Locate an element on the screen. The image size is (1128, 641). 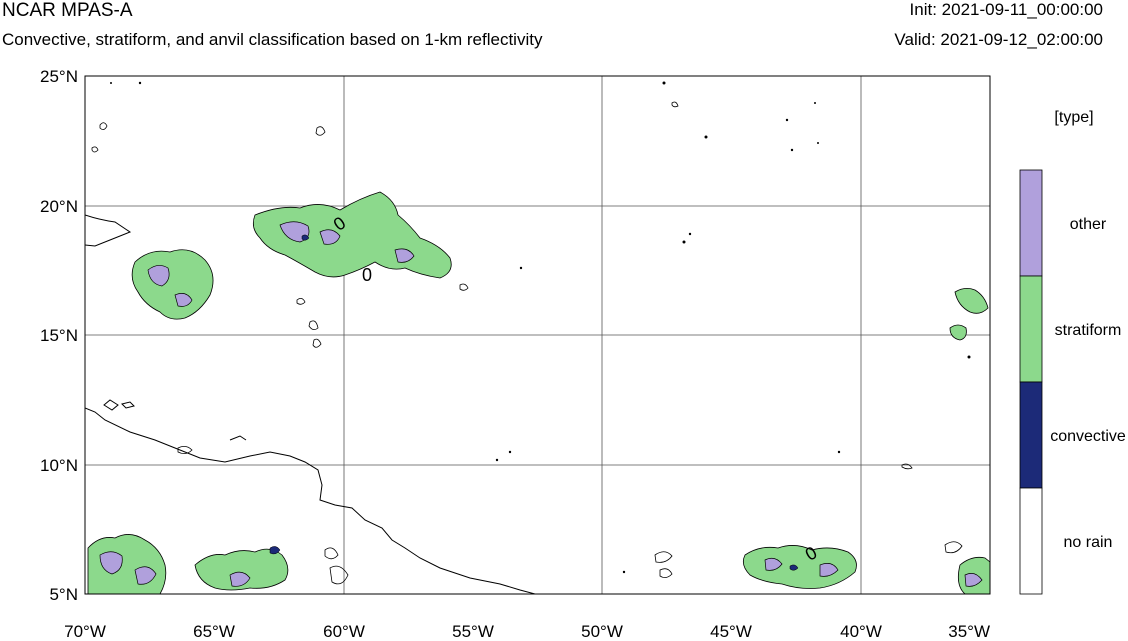
lon-label: 70°W is located at coordinates (85, 631).